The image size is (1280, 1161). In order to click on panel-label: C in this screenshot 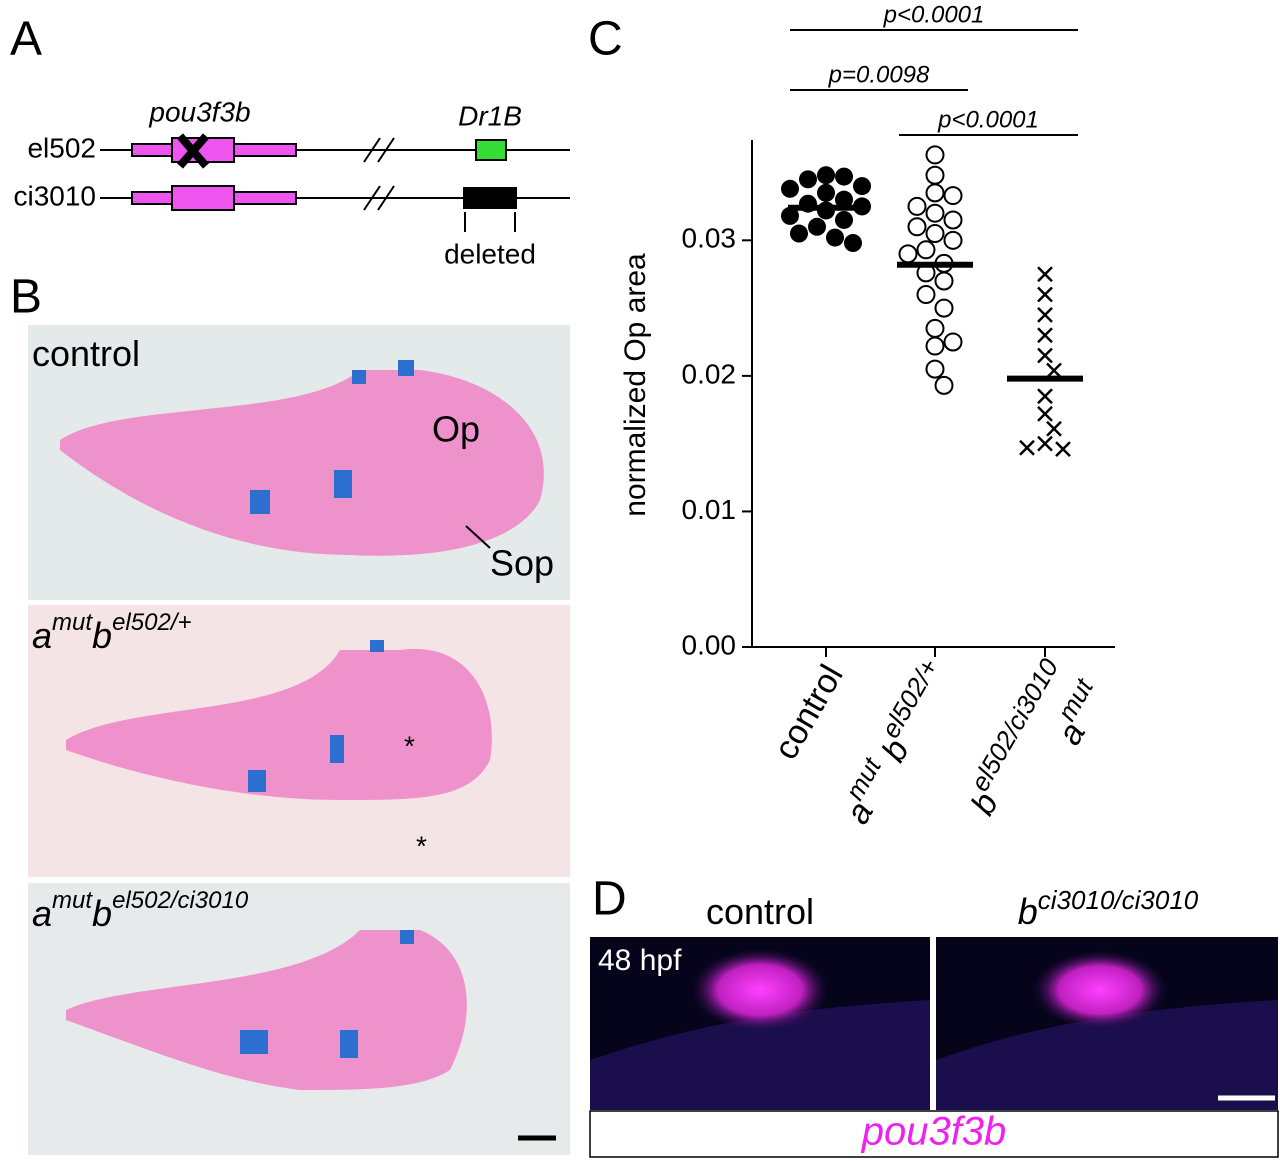, I will do `click(605, 39)`.